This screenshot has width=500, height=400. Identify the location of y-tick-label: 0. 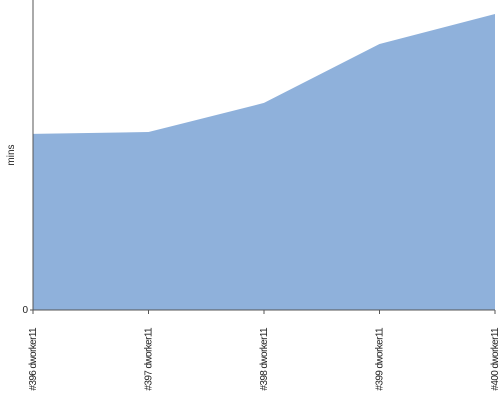
(25, 310).